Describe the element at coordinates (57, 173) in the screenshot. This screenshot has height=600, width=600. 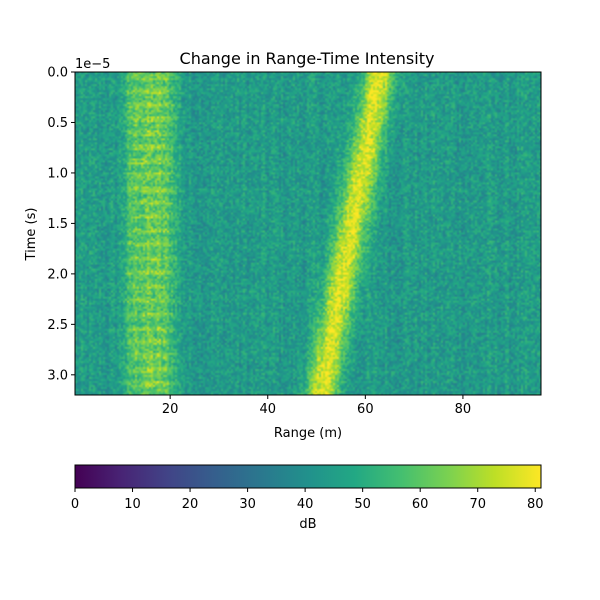
I see `y-tick-label: 1.0` at that location.